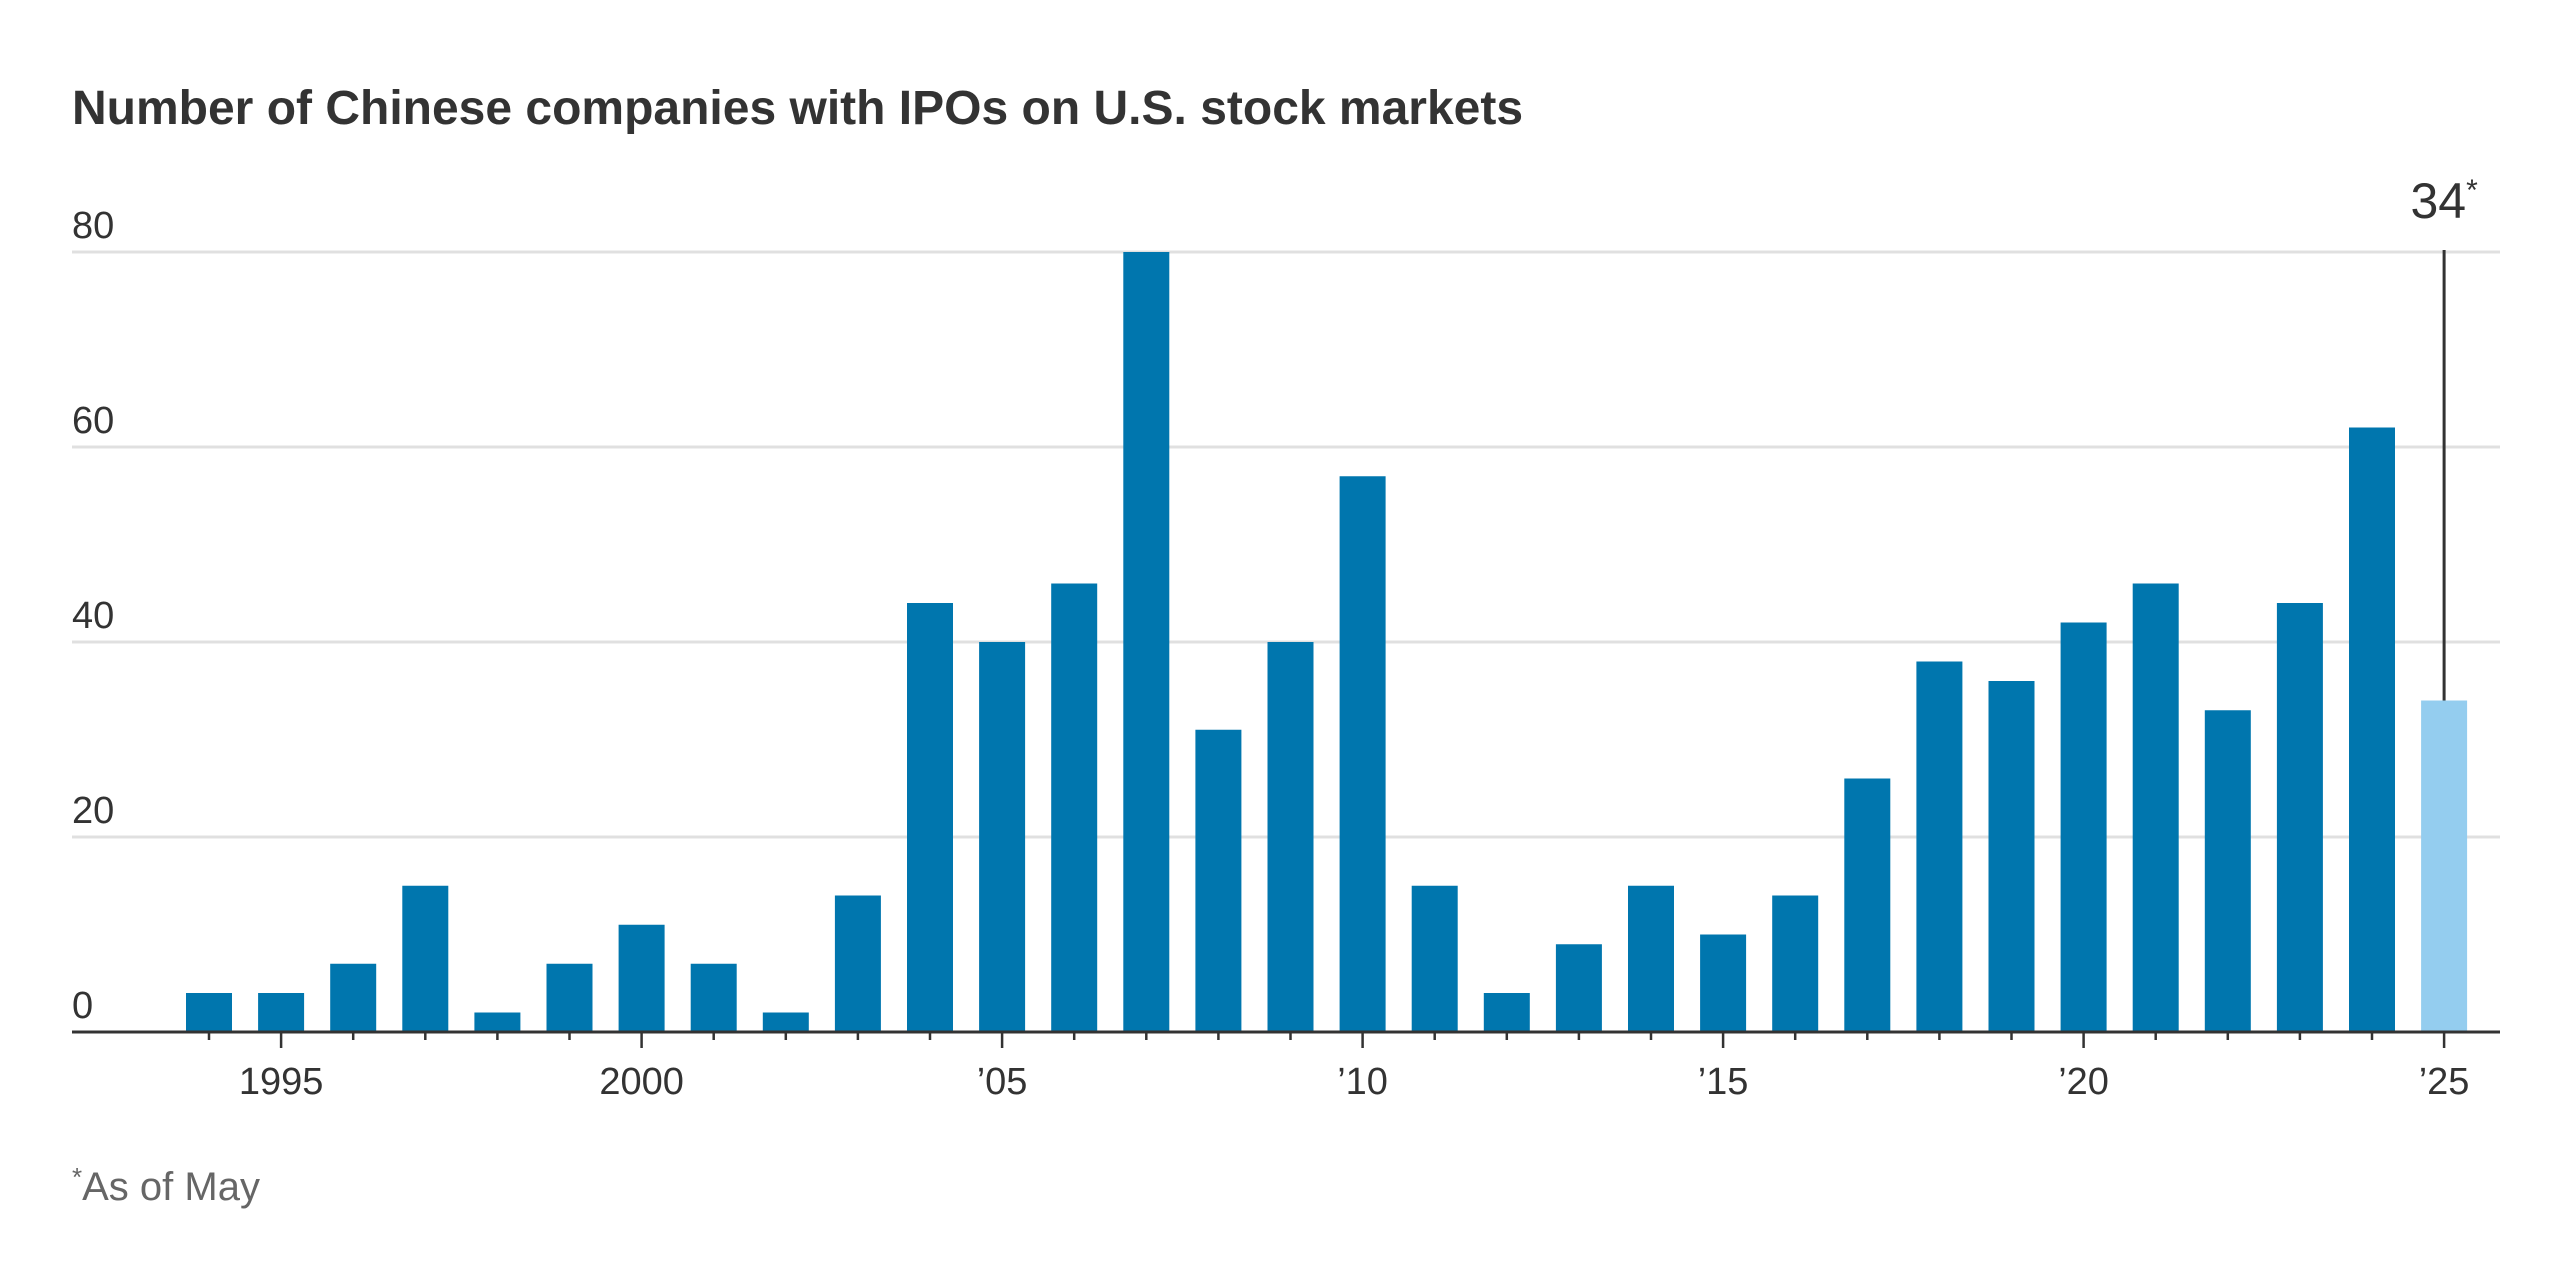 This screenshot has height=1280, width=2560. What do you see at coordinates (1939, 846) in the screenshot?
I see `bar-2018` at bounding box center [1939, 846].